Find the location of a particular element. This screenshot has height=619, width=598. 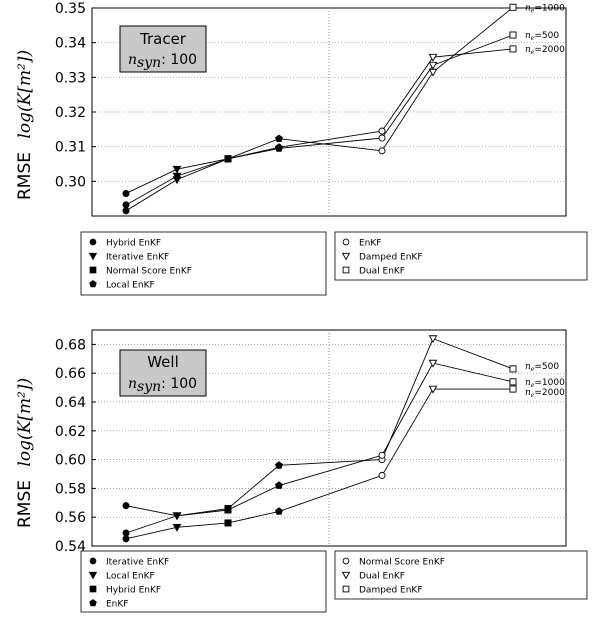

tracer-y-ticks: 0.30 0.31 0.32 0.33 0.34 0.35 is located at coordinates (75, 95).